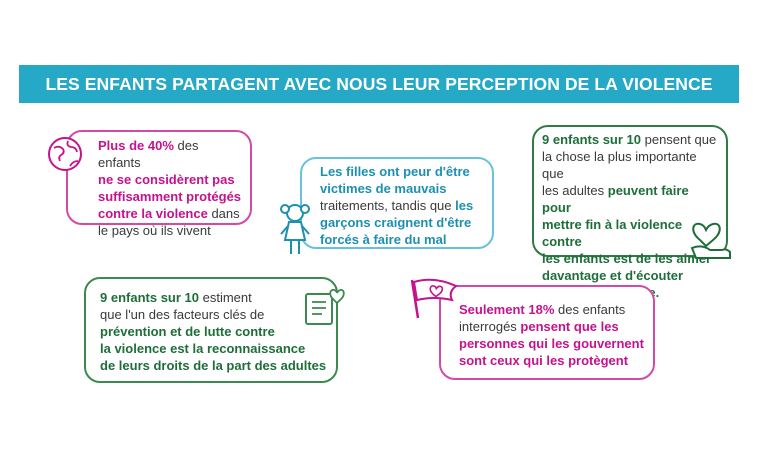 The image size is (760, 460). What do you see at coordinates (494, 309) in the screenshot?
I see `card5-text: Seulement` at bounding box center [494, 309].